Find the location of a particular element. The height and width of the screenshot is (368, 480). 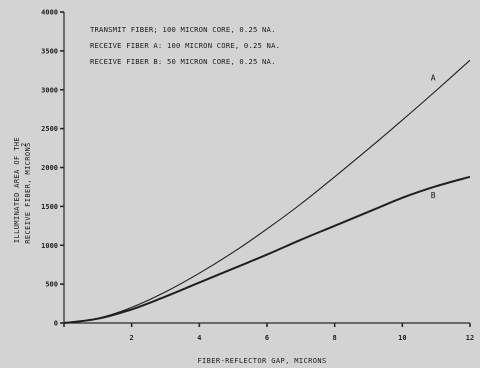

y-tick-label: 500 is located at coordinates (51, 285).